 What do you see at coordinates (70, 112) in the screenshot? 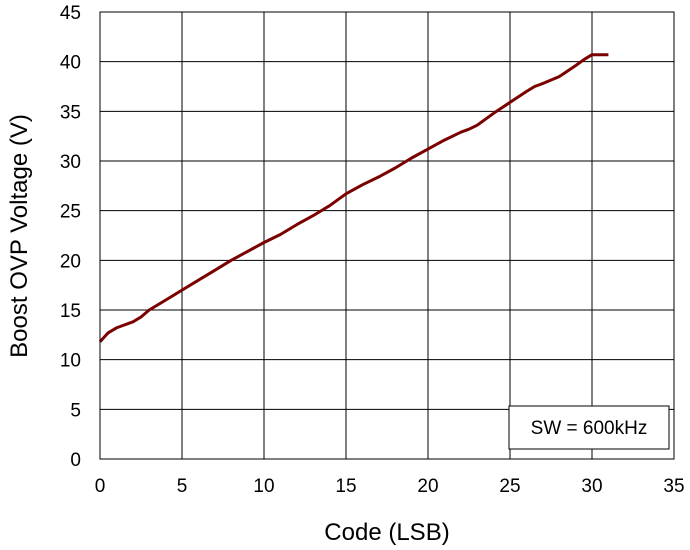
I see `y-tick-label: 35` at bounding box center [70, 112].